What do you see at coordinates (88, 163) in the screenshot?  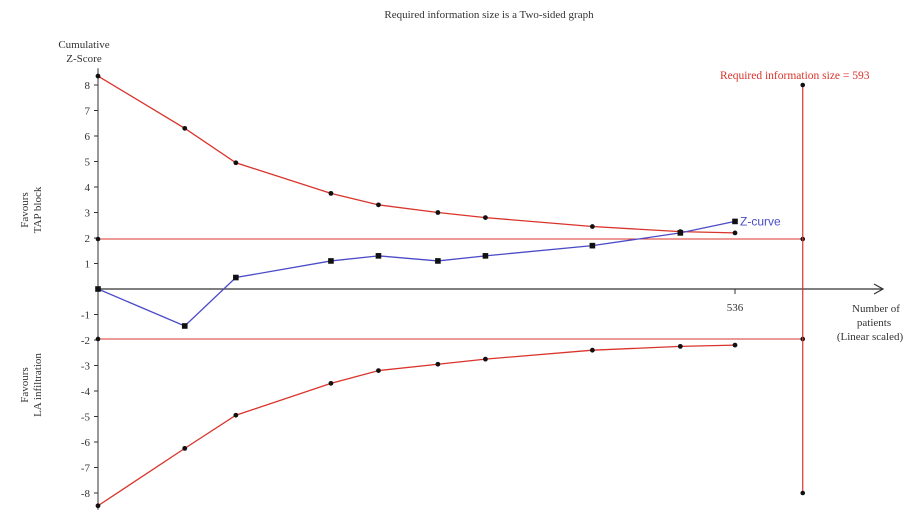 I see `y-tick-label: 5` at bounding box center [88, 163].